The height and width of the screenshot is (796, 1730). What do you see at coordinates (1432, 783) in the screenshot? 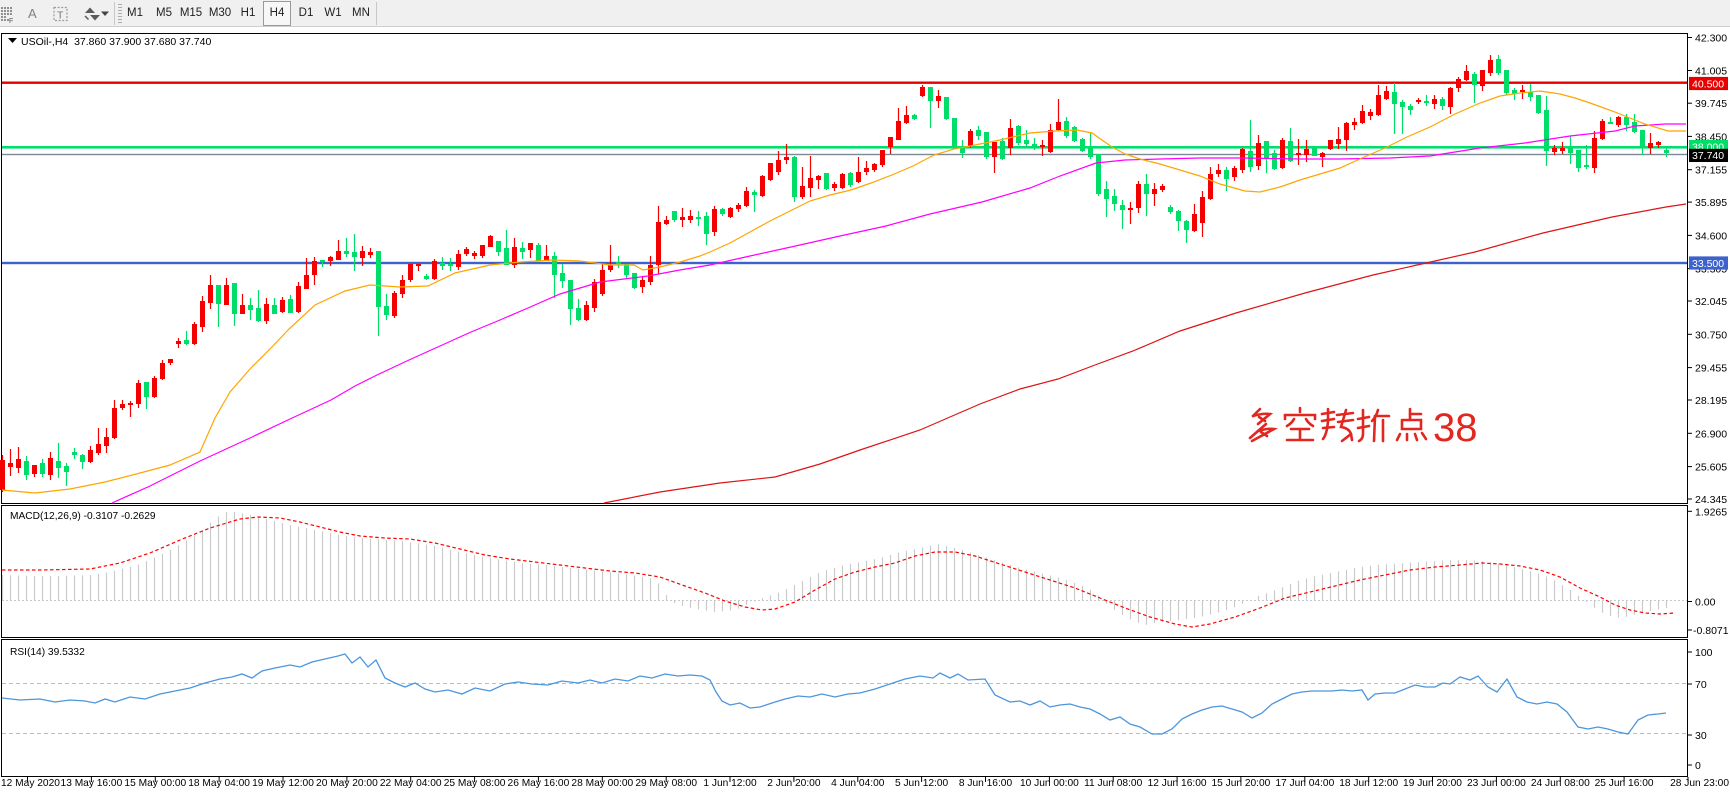
I see `svg-text: 19 Jun 20:00` at bounding box center [1432, 783].